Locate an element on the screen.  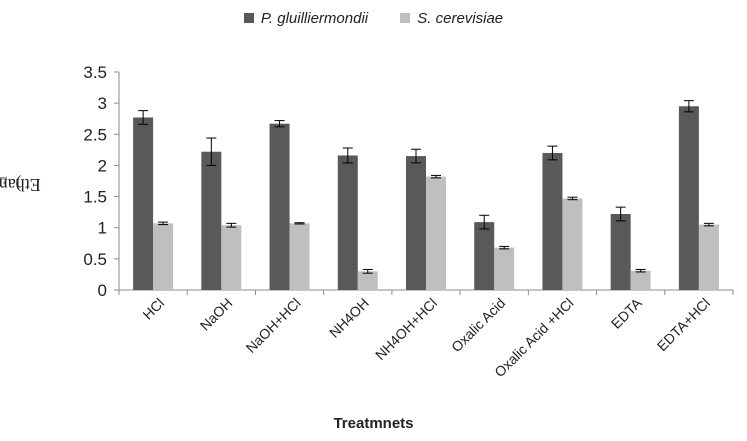
legend-item-series-2: S. cerevisiae is located at coordinates (451, 18).